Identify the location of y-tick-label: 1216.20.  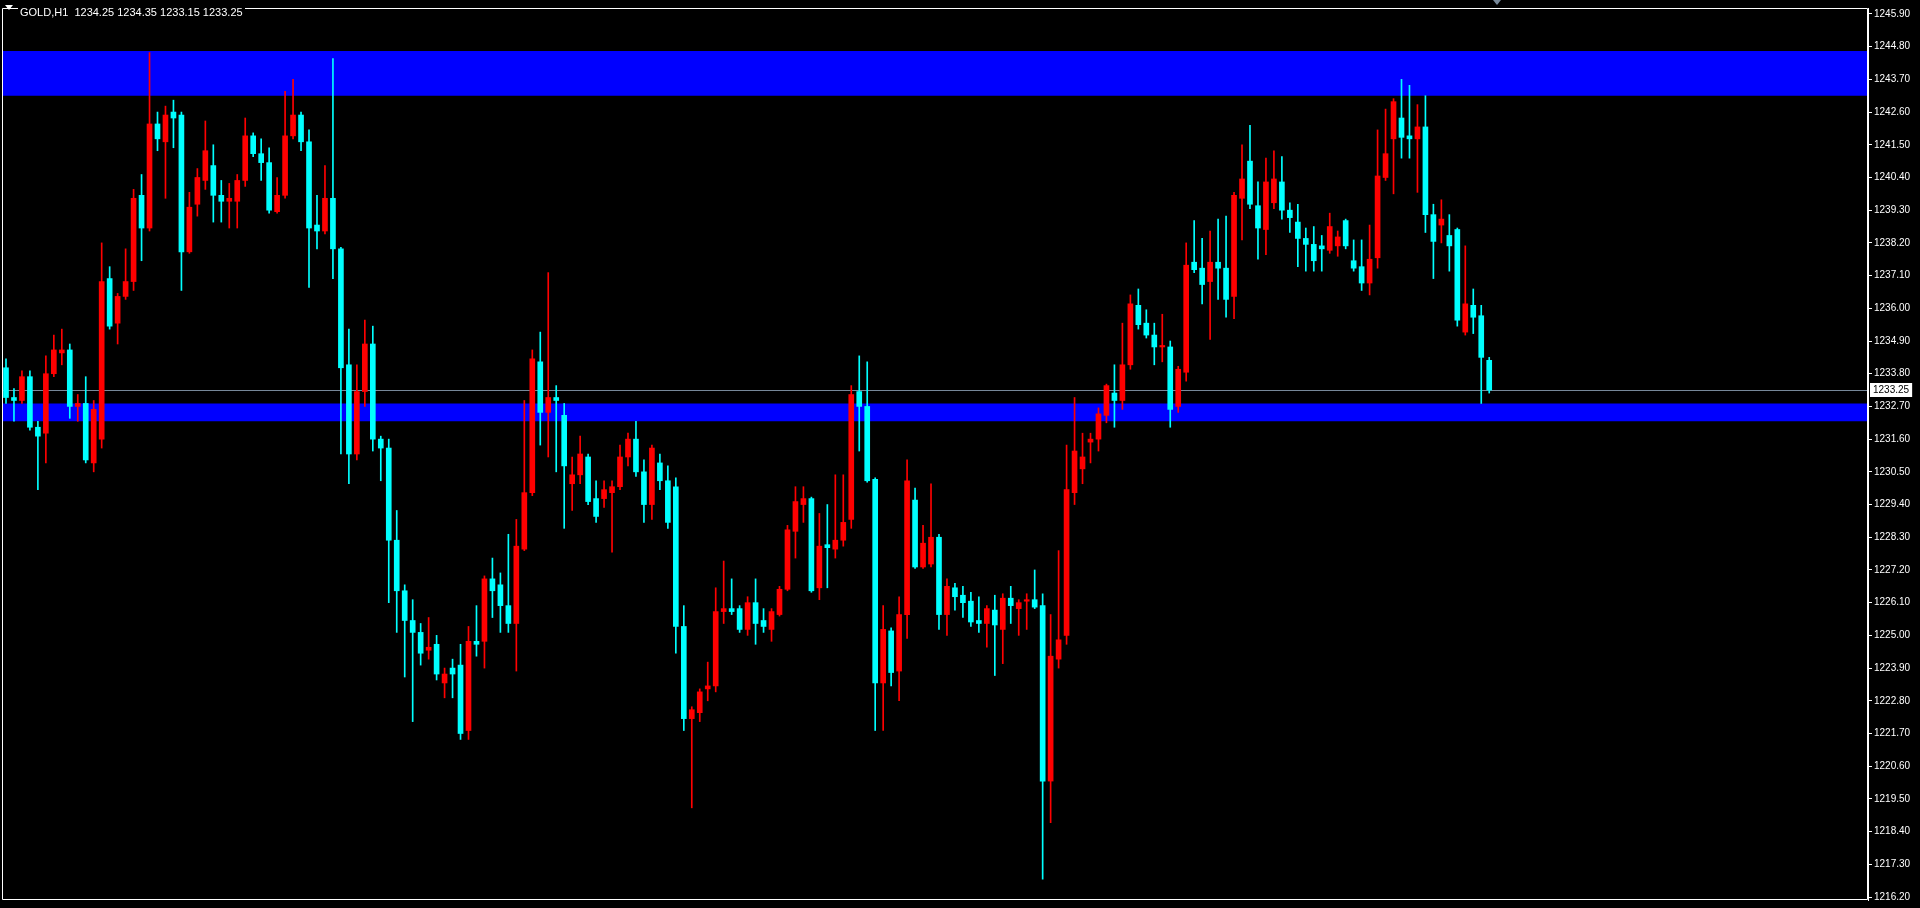
(1892, 896).